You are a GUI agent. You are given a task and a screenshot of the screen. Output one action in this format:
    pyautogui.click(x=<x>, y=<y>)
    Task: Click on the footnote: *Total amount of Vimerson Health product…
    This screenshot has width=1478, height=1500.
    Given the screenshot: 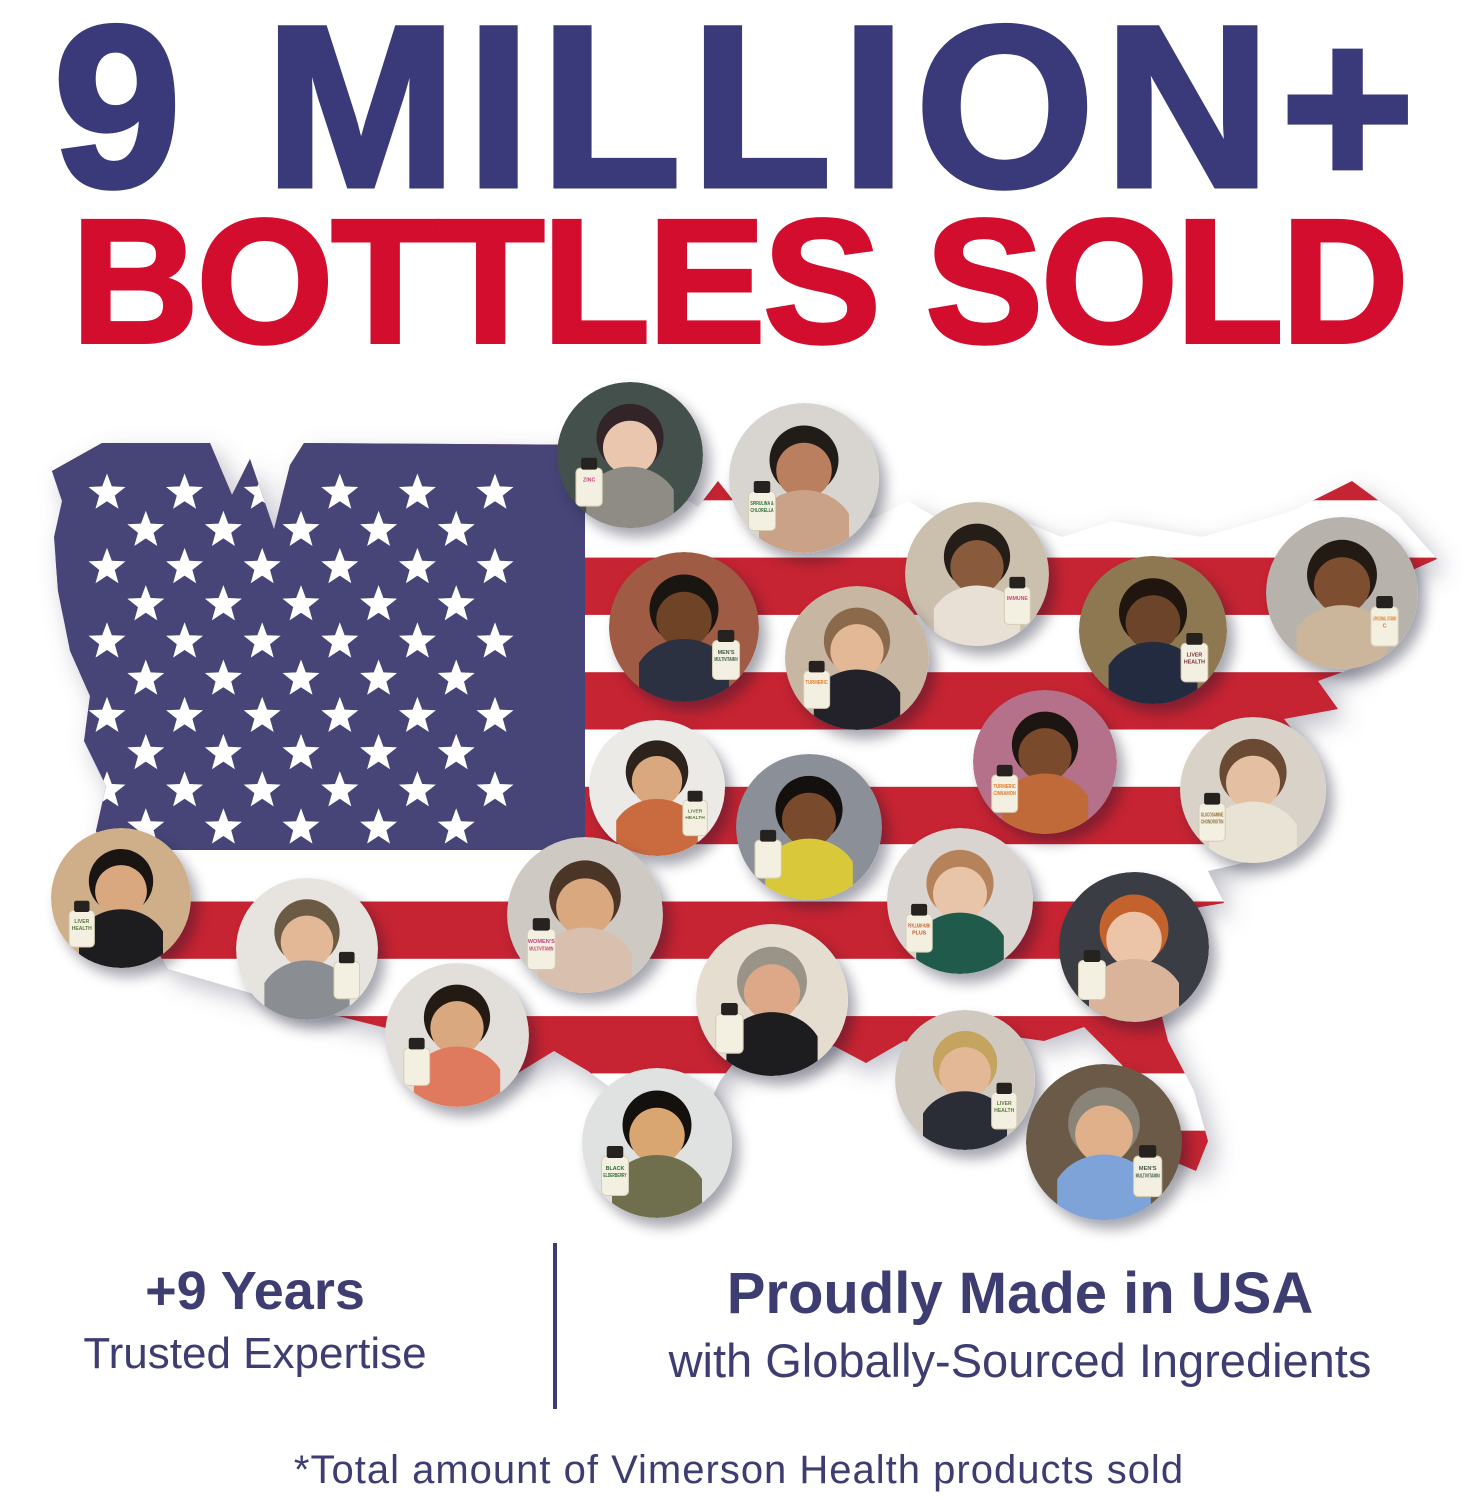 What is the action you would take?
    pyautogui.click(x=739, y=1470)
    